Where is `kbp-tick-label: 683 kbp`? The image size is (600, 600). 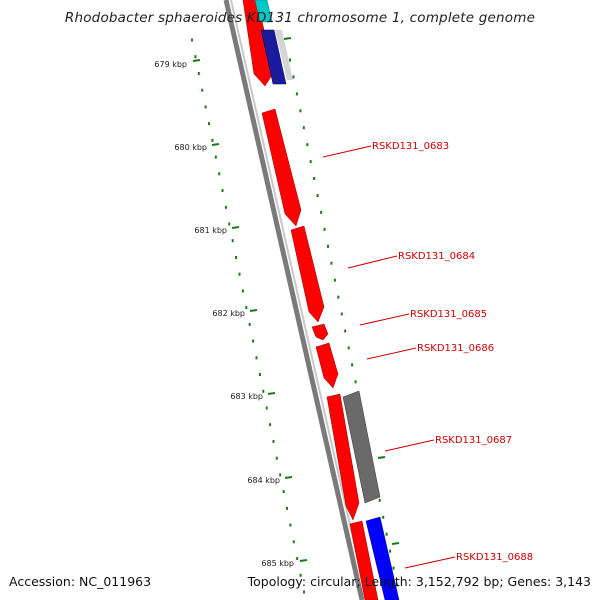 kbp-tick-label: 683 kbp is located at coordinates (246, 396).